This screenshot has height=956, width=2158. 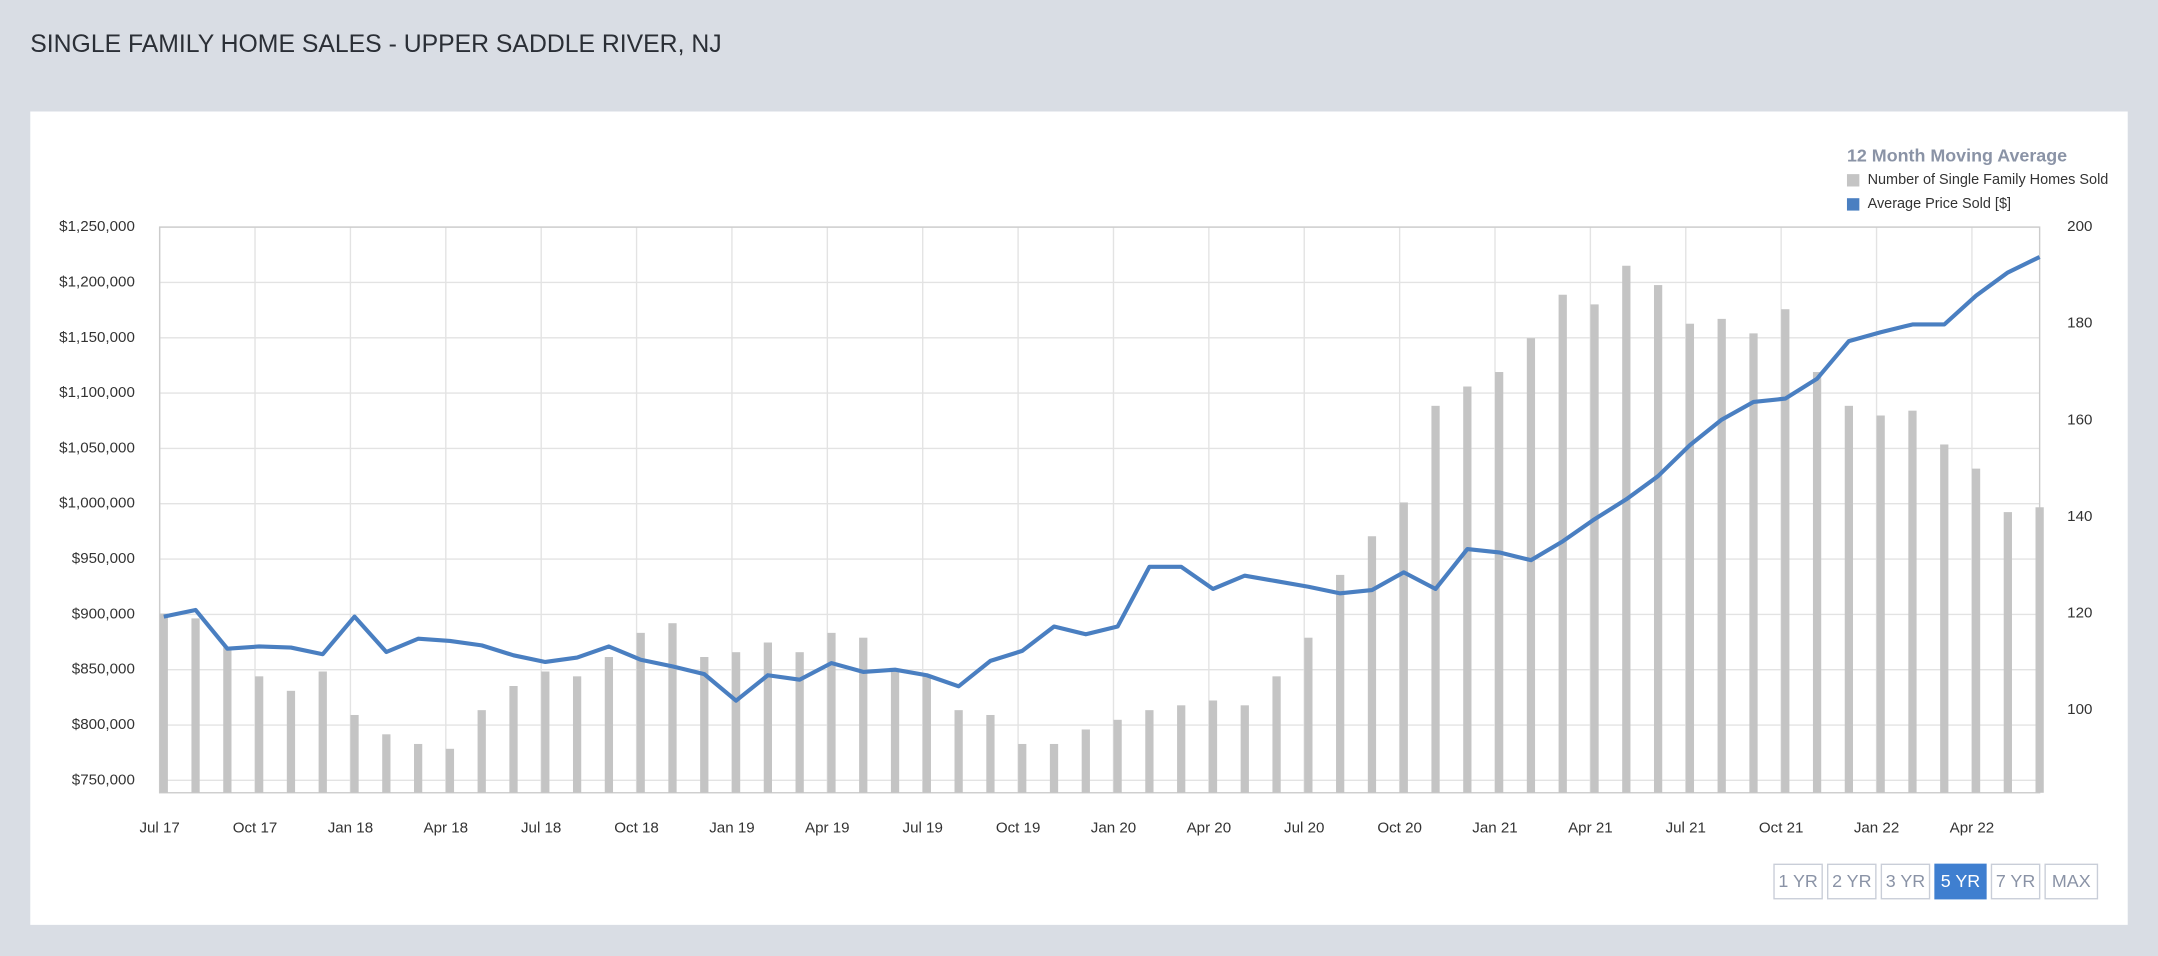 I want to click on range-button-label: 3 YR, so click(x=1906, y=881).